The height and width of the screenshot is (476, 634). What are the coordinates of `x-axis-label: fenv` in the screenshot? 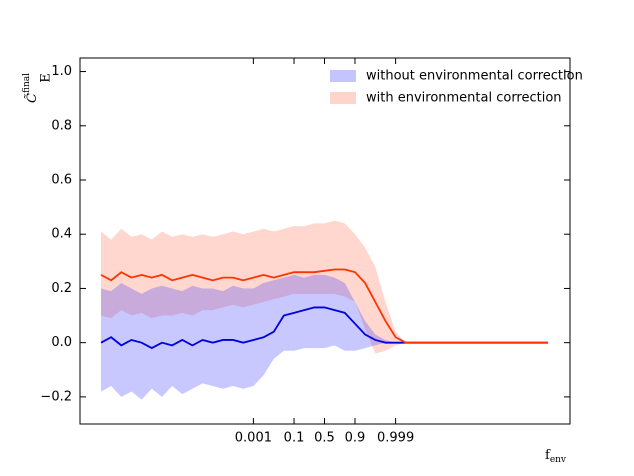 It's located at (556, 456).